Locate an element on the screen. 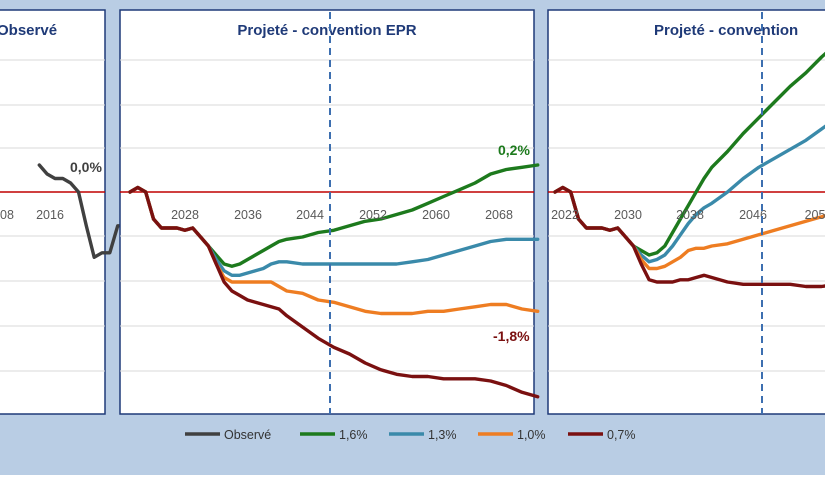 Image resolution: width=825 pixels, height=480 pixels. panel-observe-title: Observé is located at coordinates (28, 30).